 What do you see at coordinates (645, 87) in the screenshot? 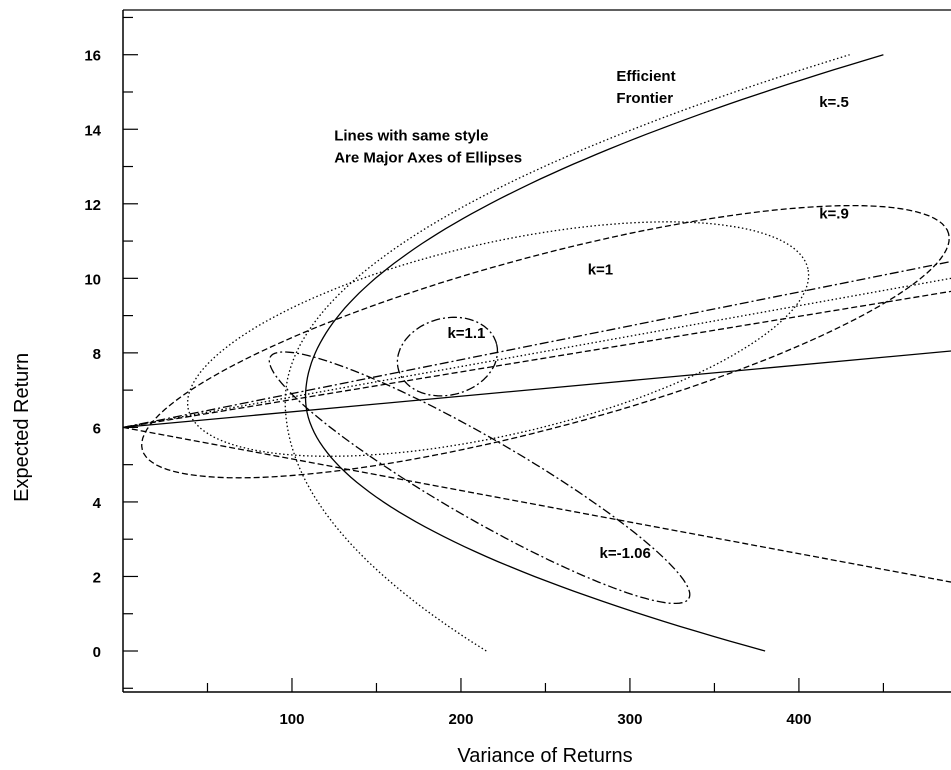
I see `annotation-label: Efficient Frontier` at bounding box center [645, 87].